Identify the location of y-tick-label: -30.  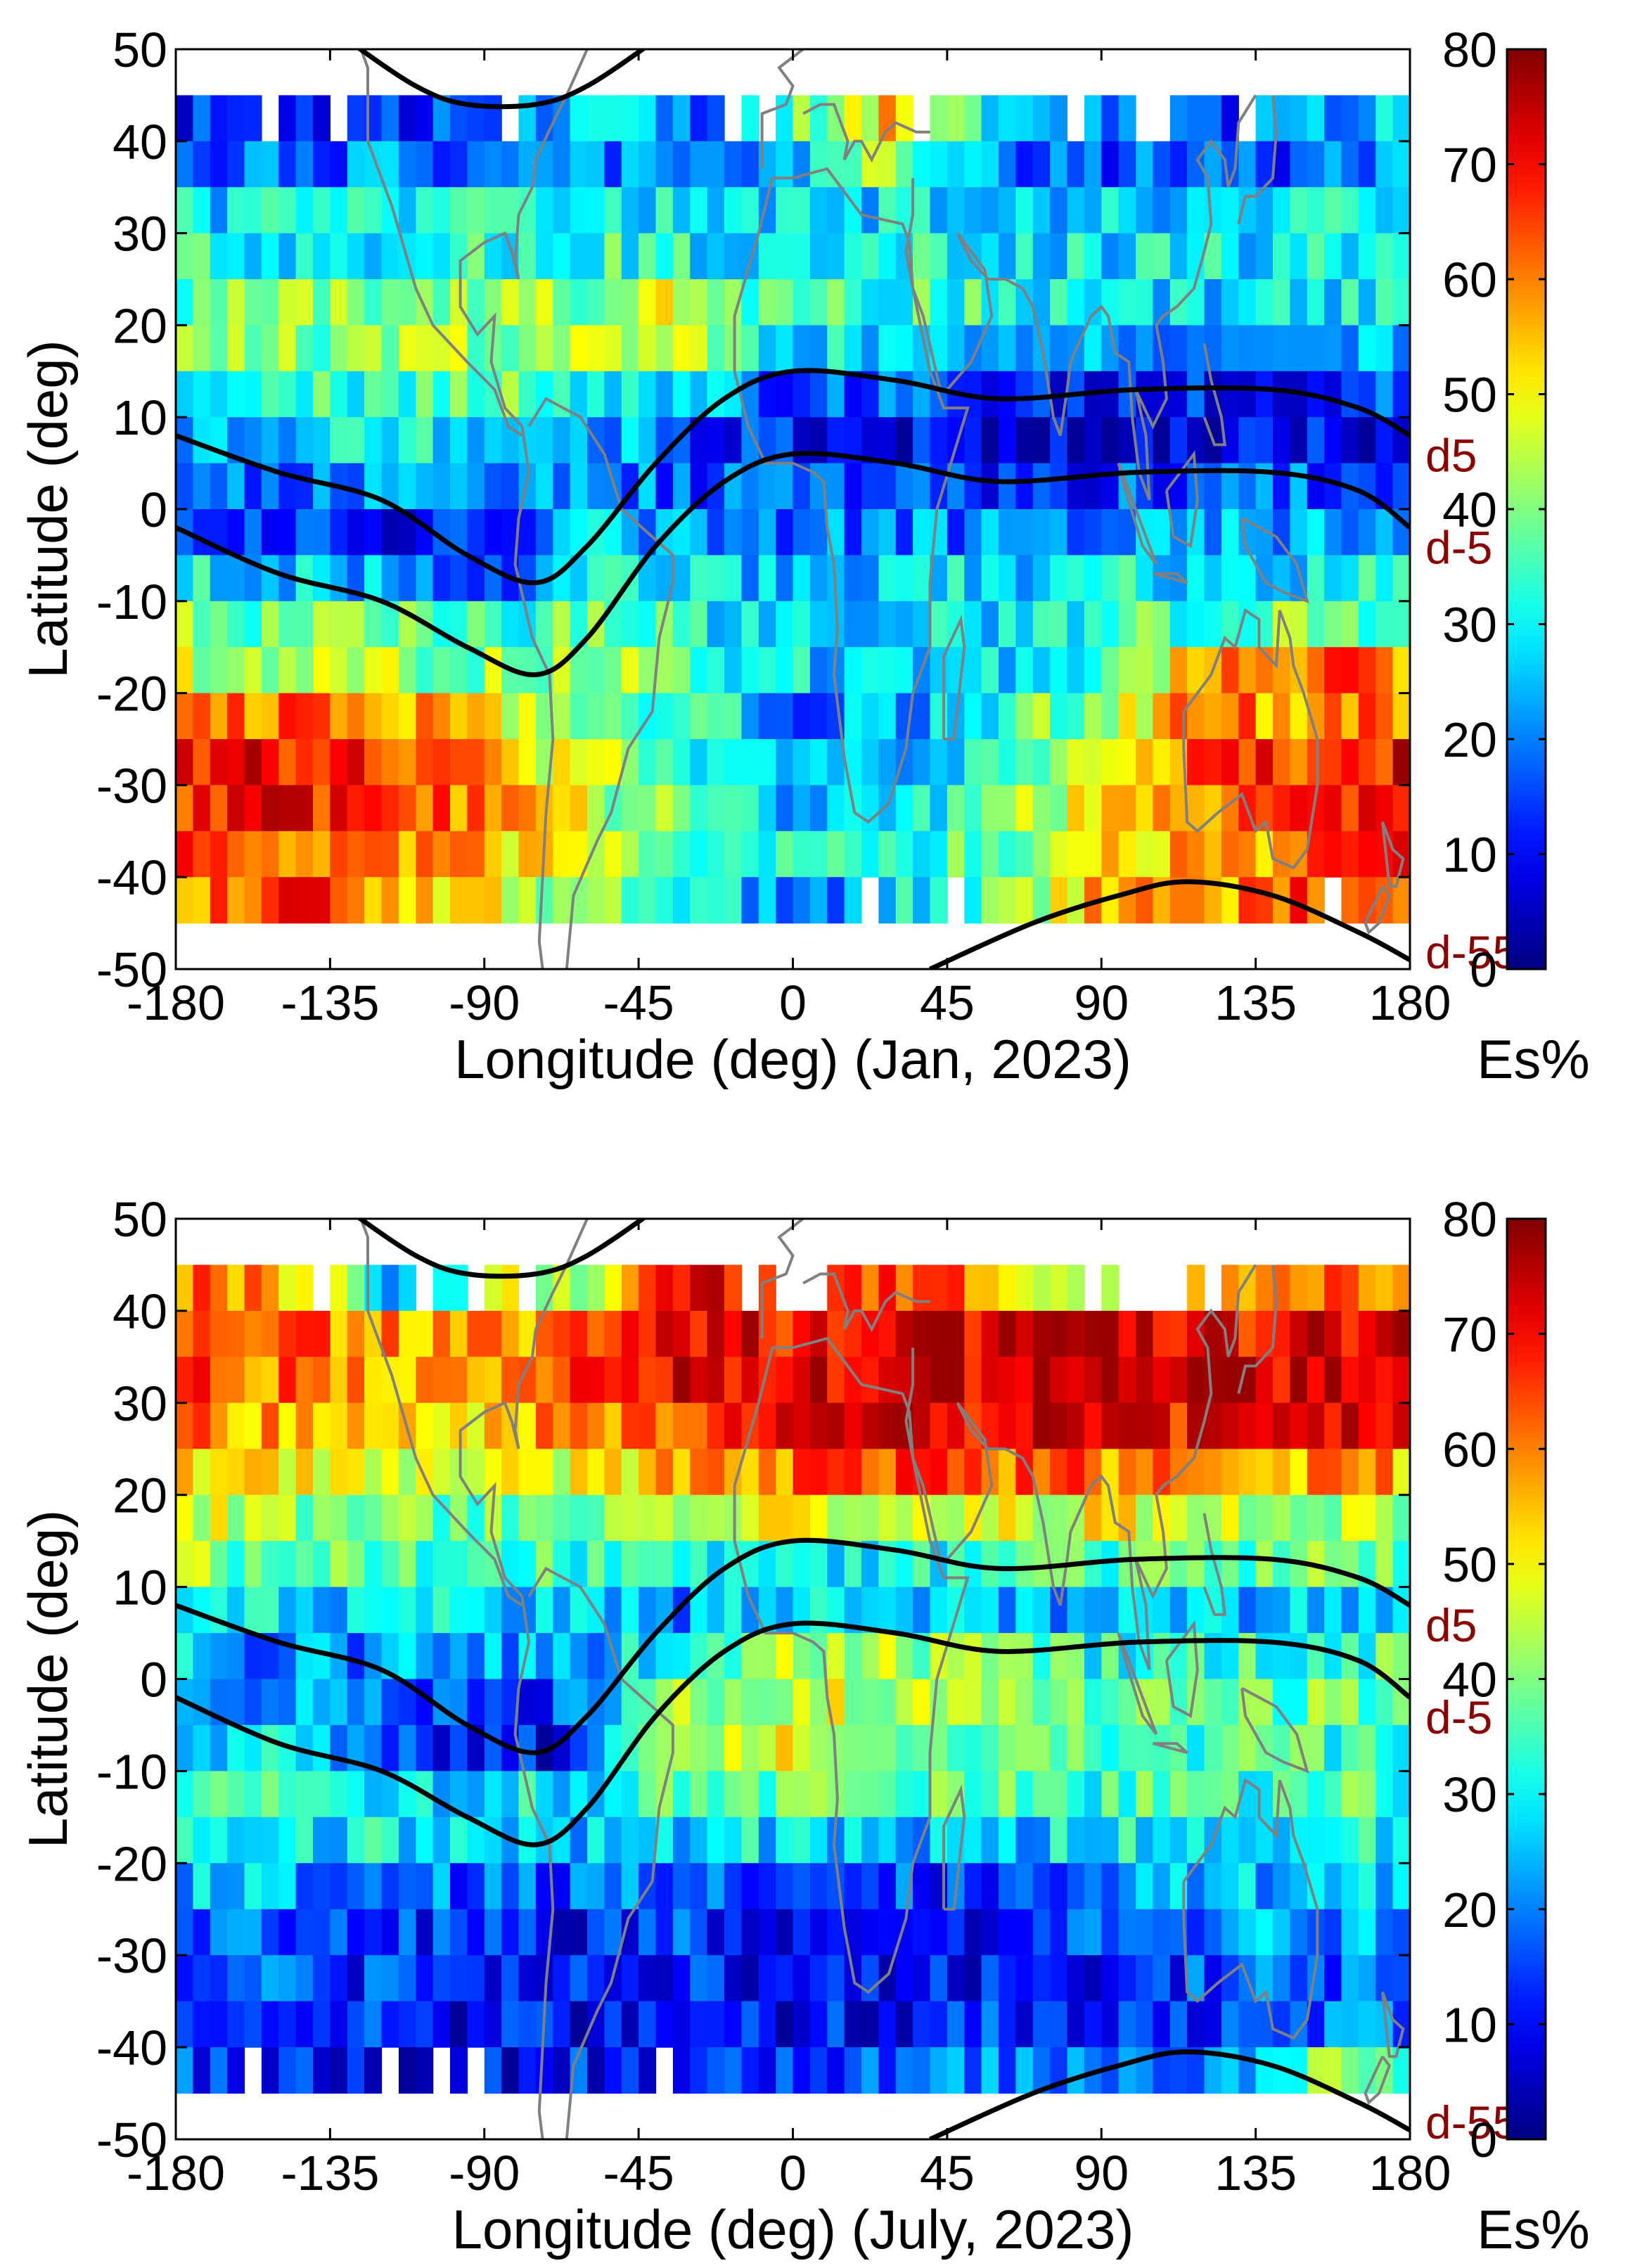
(131, 785).